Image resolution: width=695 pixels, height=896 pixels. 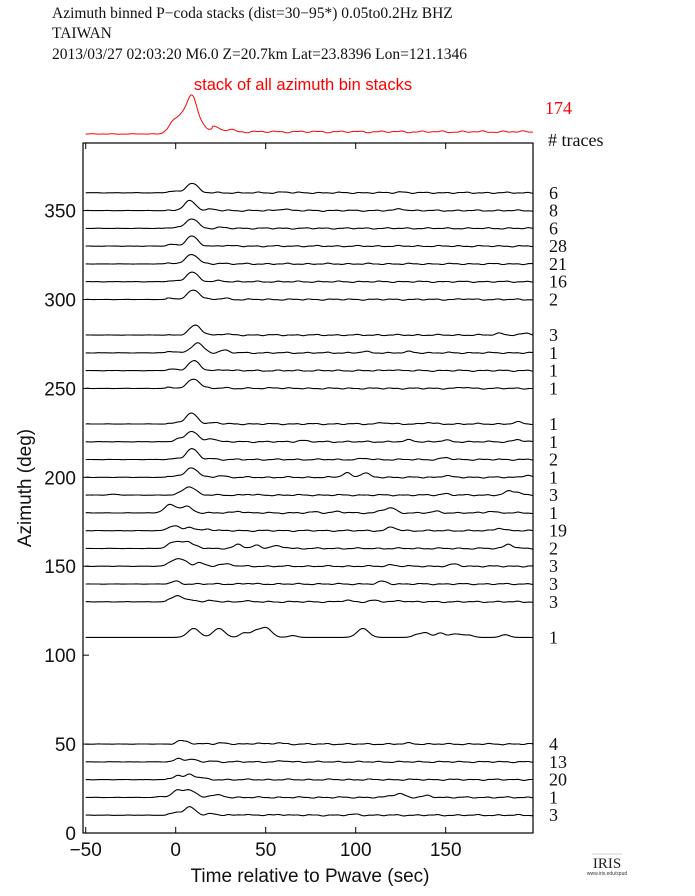 What do you see at coordinates (60, 656) in the screenshot?
I see `y-tick-label: 100` at bounding box center [60, 656].